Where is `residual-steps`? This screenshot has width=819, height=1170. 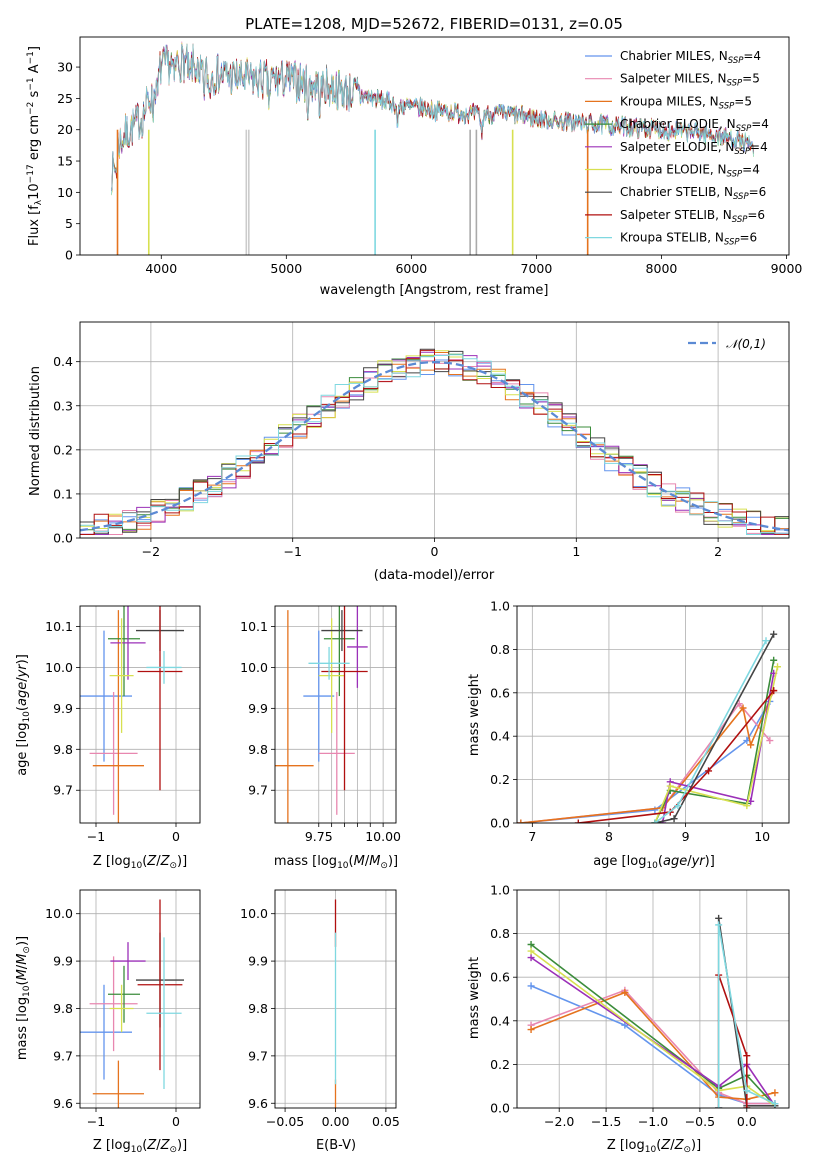
residual-steps is located at coordinates (434, 441).